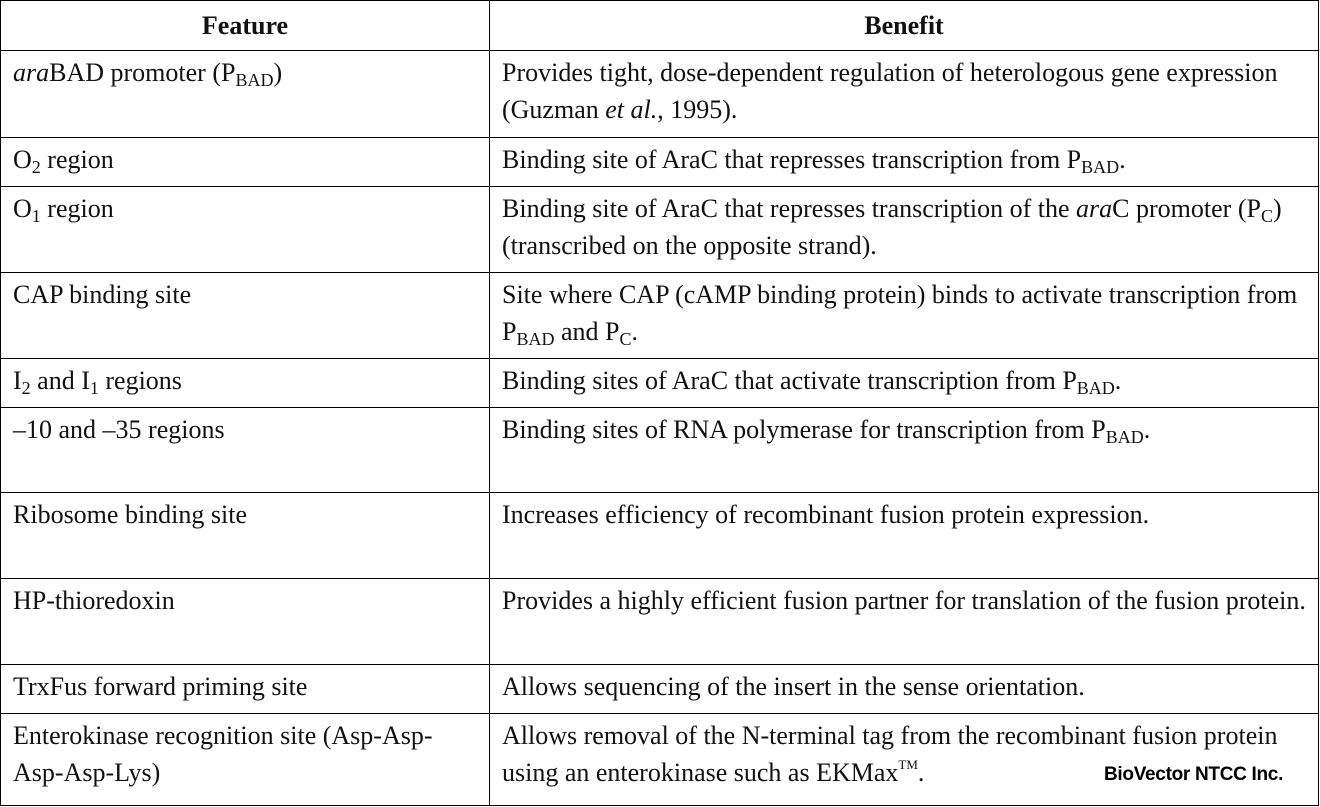 The width and height of the screenshot is (1320, 807). I want to click on text: et al., so click(631, 109).